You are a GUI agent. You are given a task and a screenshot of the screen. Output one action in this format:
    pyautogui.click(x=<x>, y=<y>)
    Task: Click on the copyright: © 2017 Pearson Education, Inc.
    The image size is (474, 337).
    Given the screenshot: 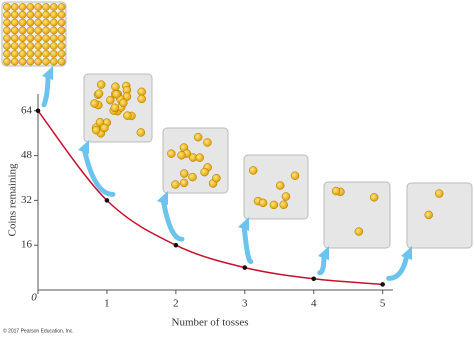 What is the action you would take?
    pyautogui.click(x=38, y=330)
    